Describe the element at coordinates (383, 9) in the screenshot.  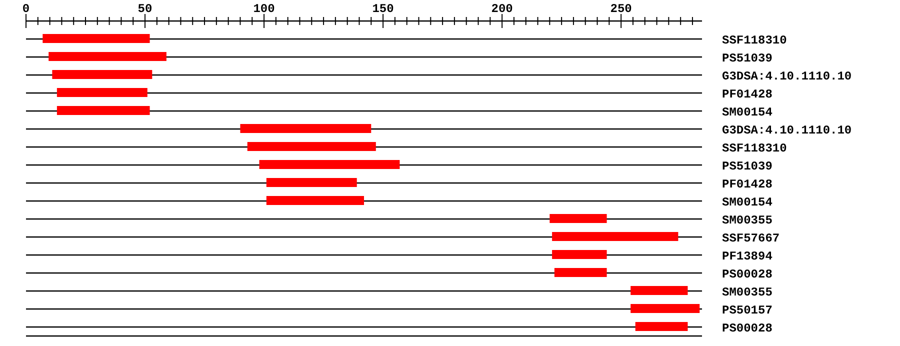
I see `x-tick-label: 150` at that location.